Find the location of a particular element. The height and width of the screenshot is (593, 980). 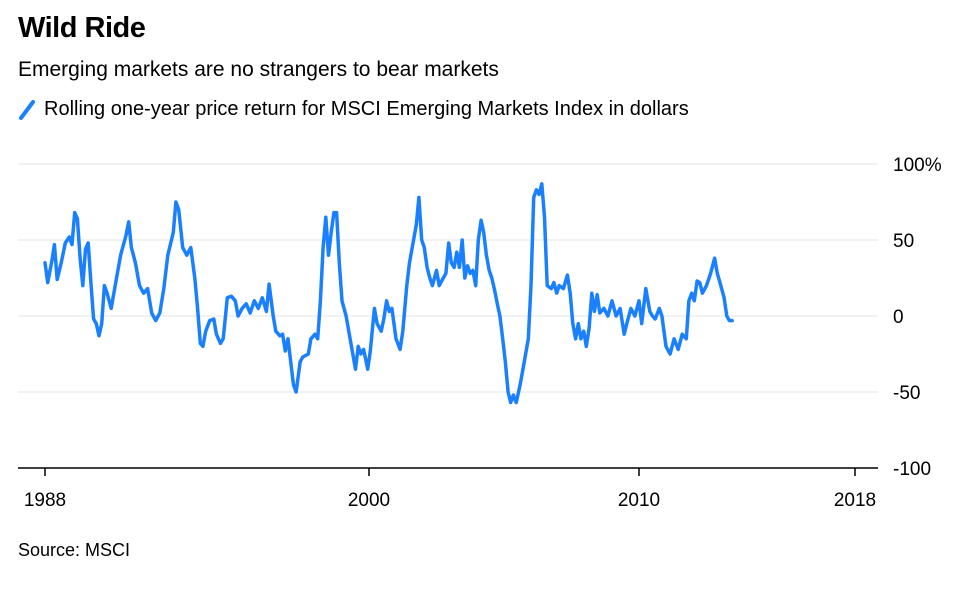

y-tick-label: 50 is located at coordinates (903, 241).